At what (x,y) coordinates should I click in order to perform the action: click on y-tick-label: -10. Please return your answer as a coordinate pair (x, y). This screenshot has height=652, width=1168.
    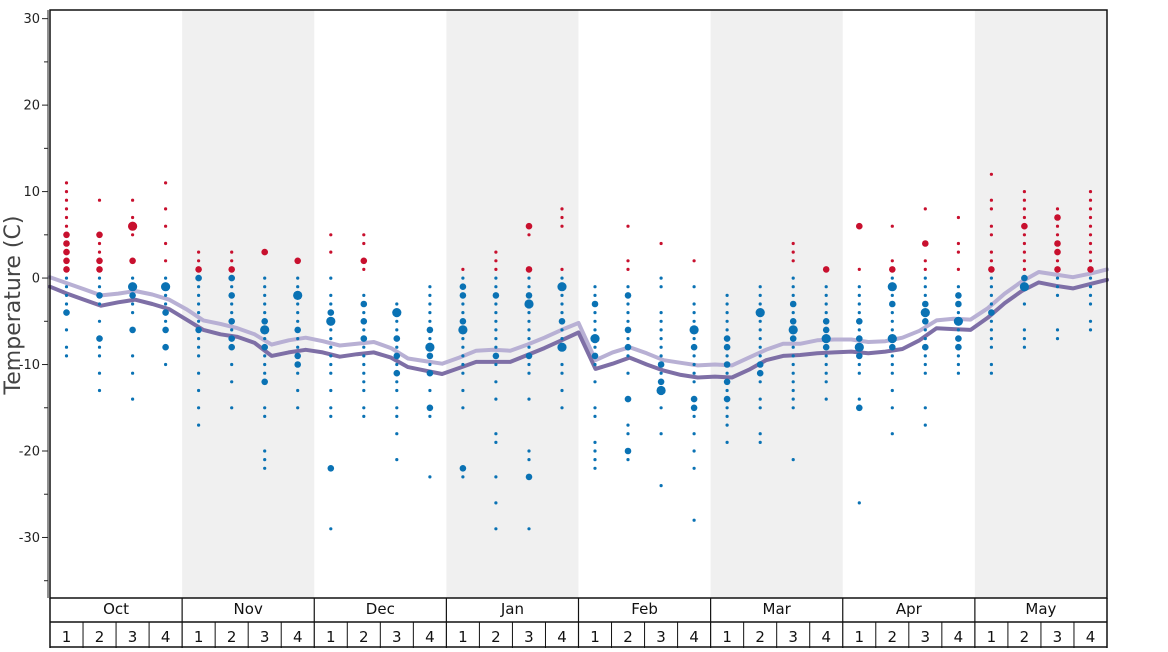
    Looking at the image, I should click on (29, 365).